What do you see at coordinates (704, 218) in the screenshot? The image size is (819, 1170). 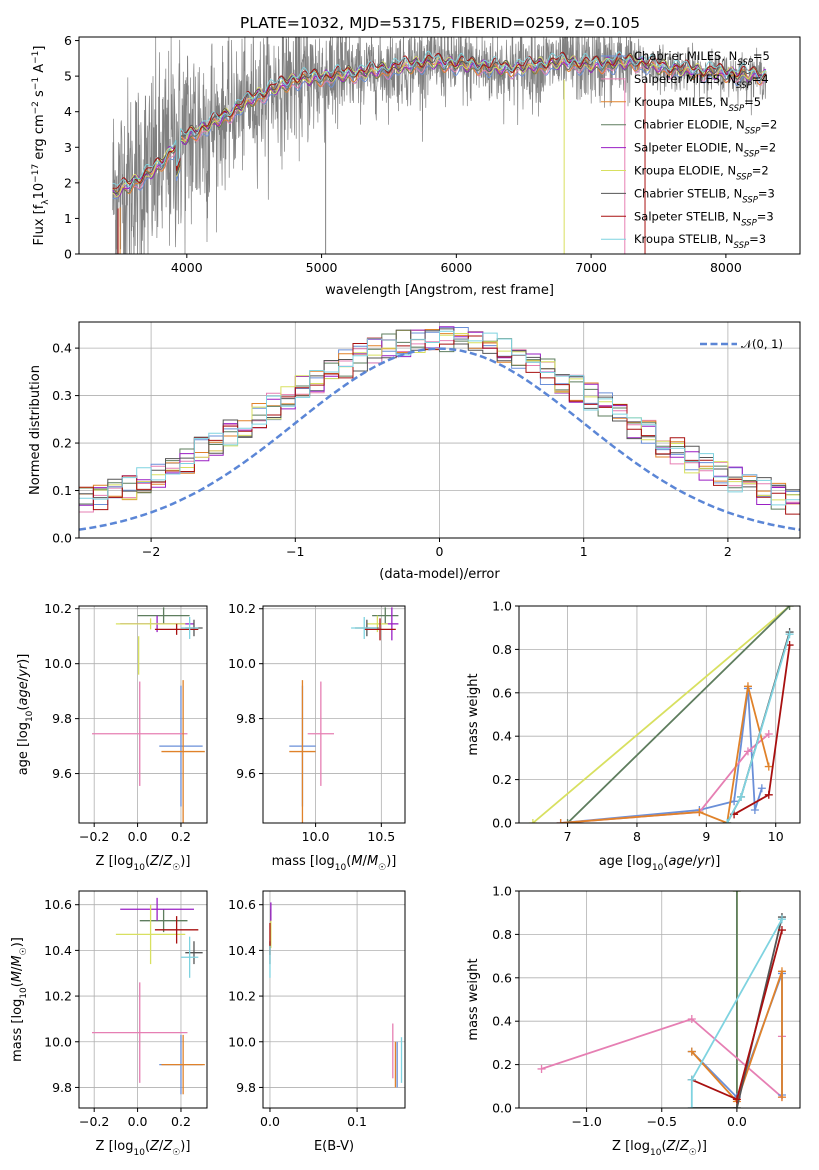 I see `legend-label: Salpeter STELIB, NSSP=3` at bounding box center [704, 218].